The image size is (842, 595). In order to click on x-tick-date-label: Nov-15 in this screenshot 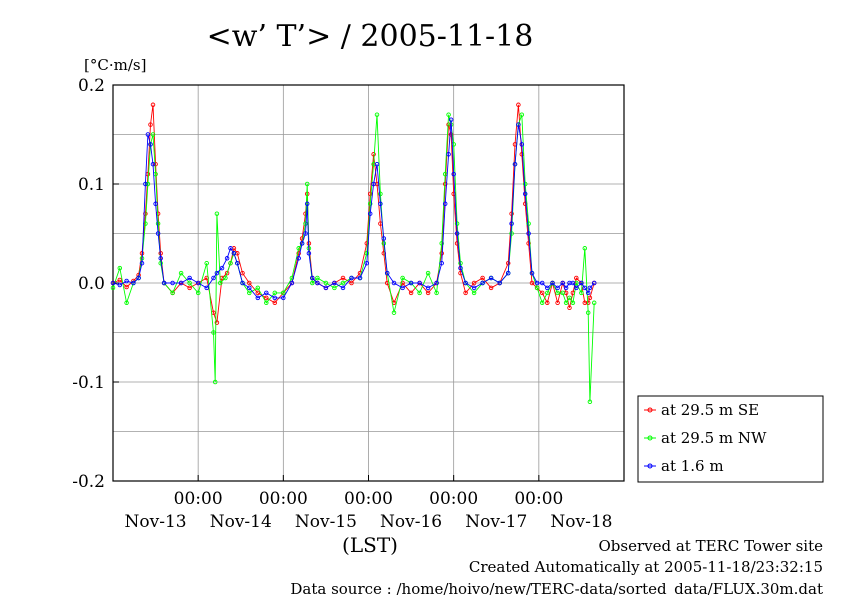, I will do `click(326, 522)`.